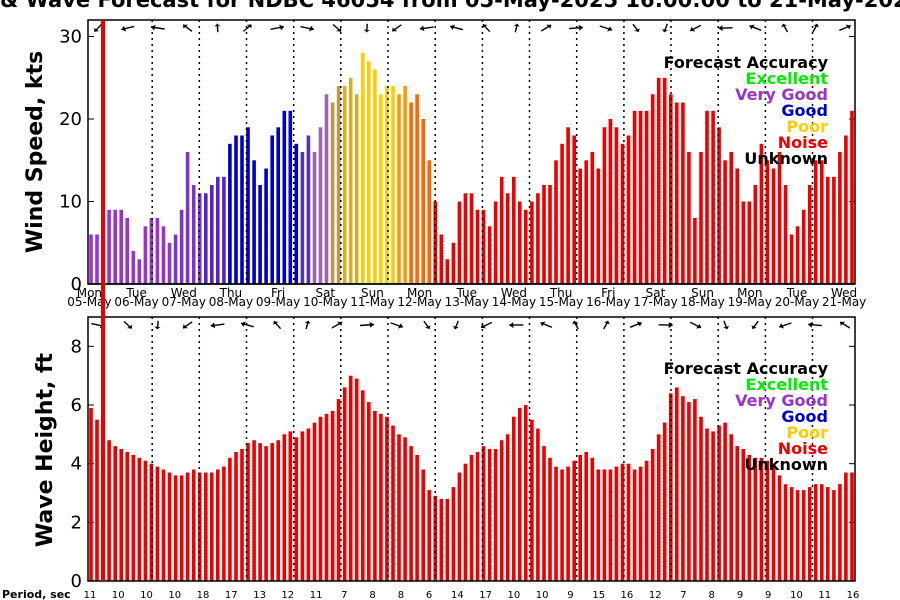 The image size is (900, 600). I want to click on date-label: 09-May, so click(278, 302).